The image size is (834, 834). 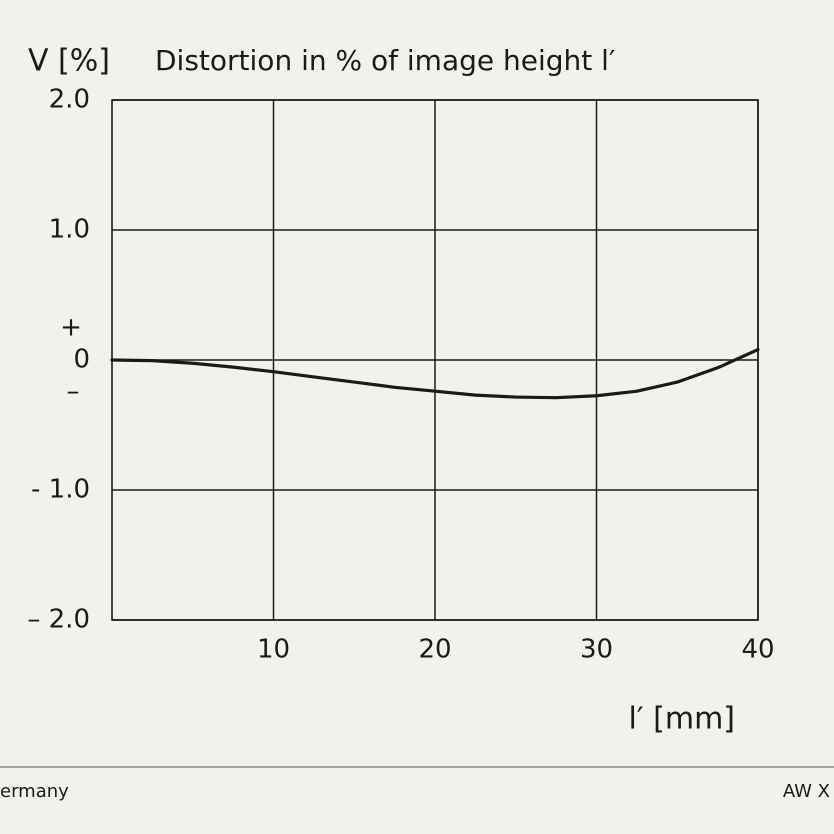 What do you see at coordinates (435, 374) in the screenshot?
I see `distortion-curve` at bounding box center [435, 374].